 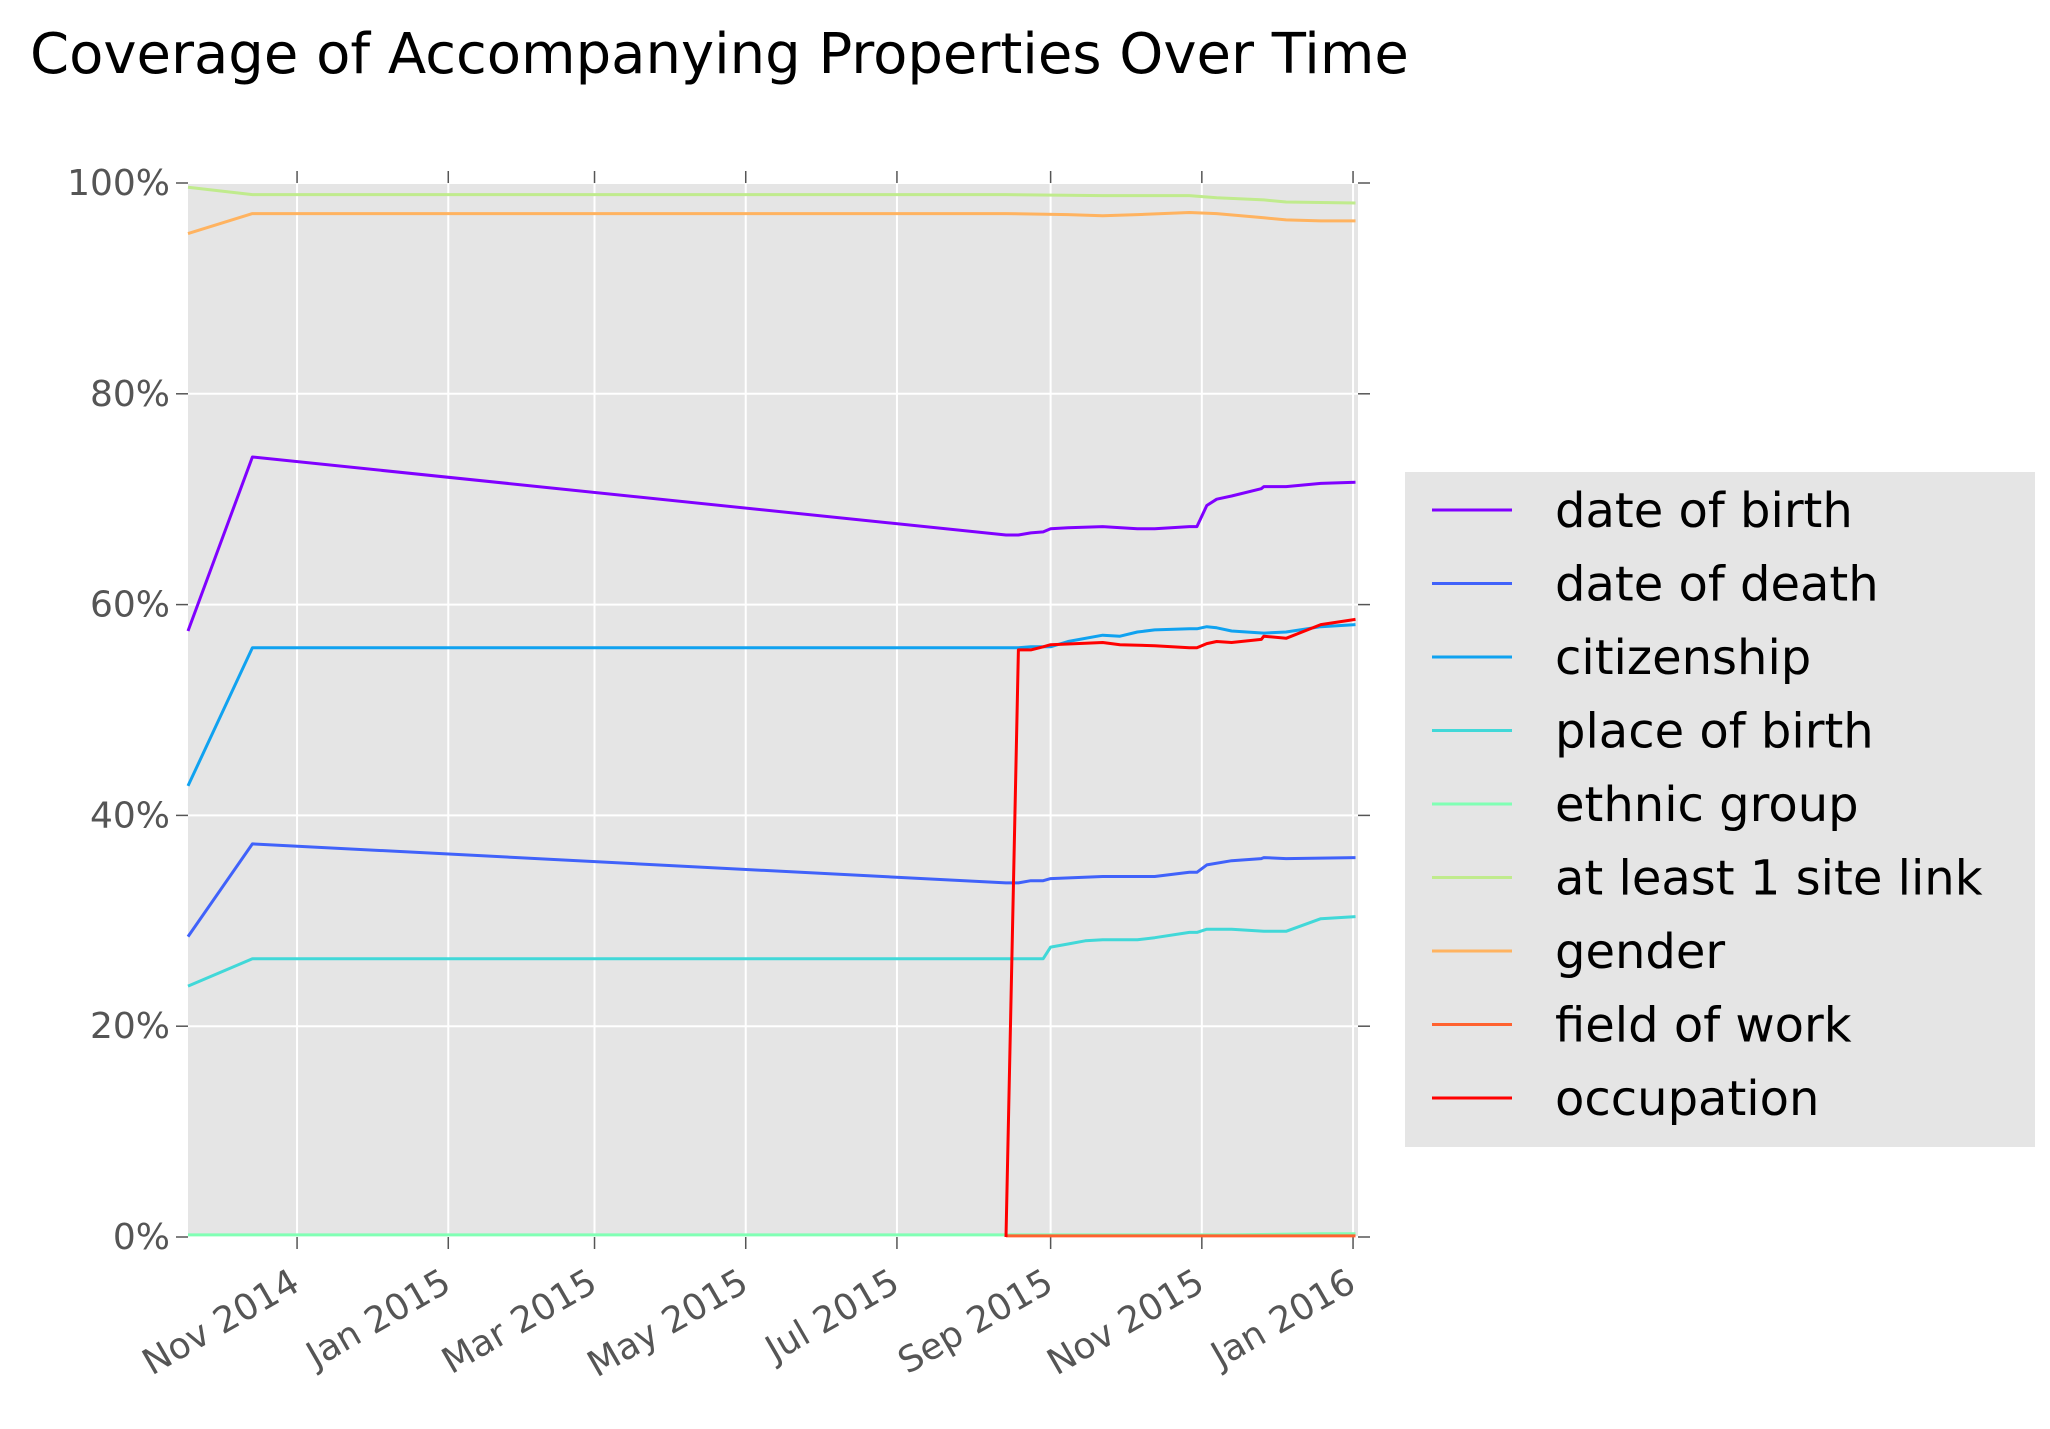 What do you see at coordinates (1703, 1026) in the screenshot?
I see `legend-label-field-of-work: field of work` at bounding box center [1703, 1026].